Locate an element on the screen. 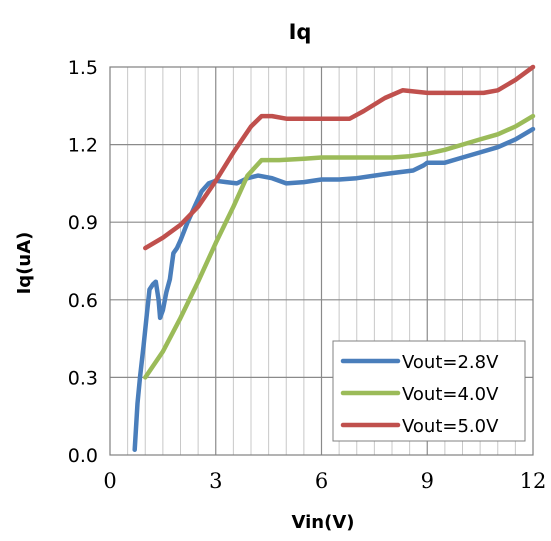  x-tick-label: 6 is located at coordinates (321, 481).